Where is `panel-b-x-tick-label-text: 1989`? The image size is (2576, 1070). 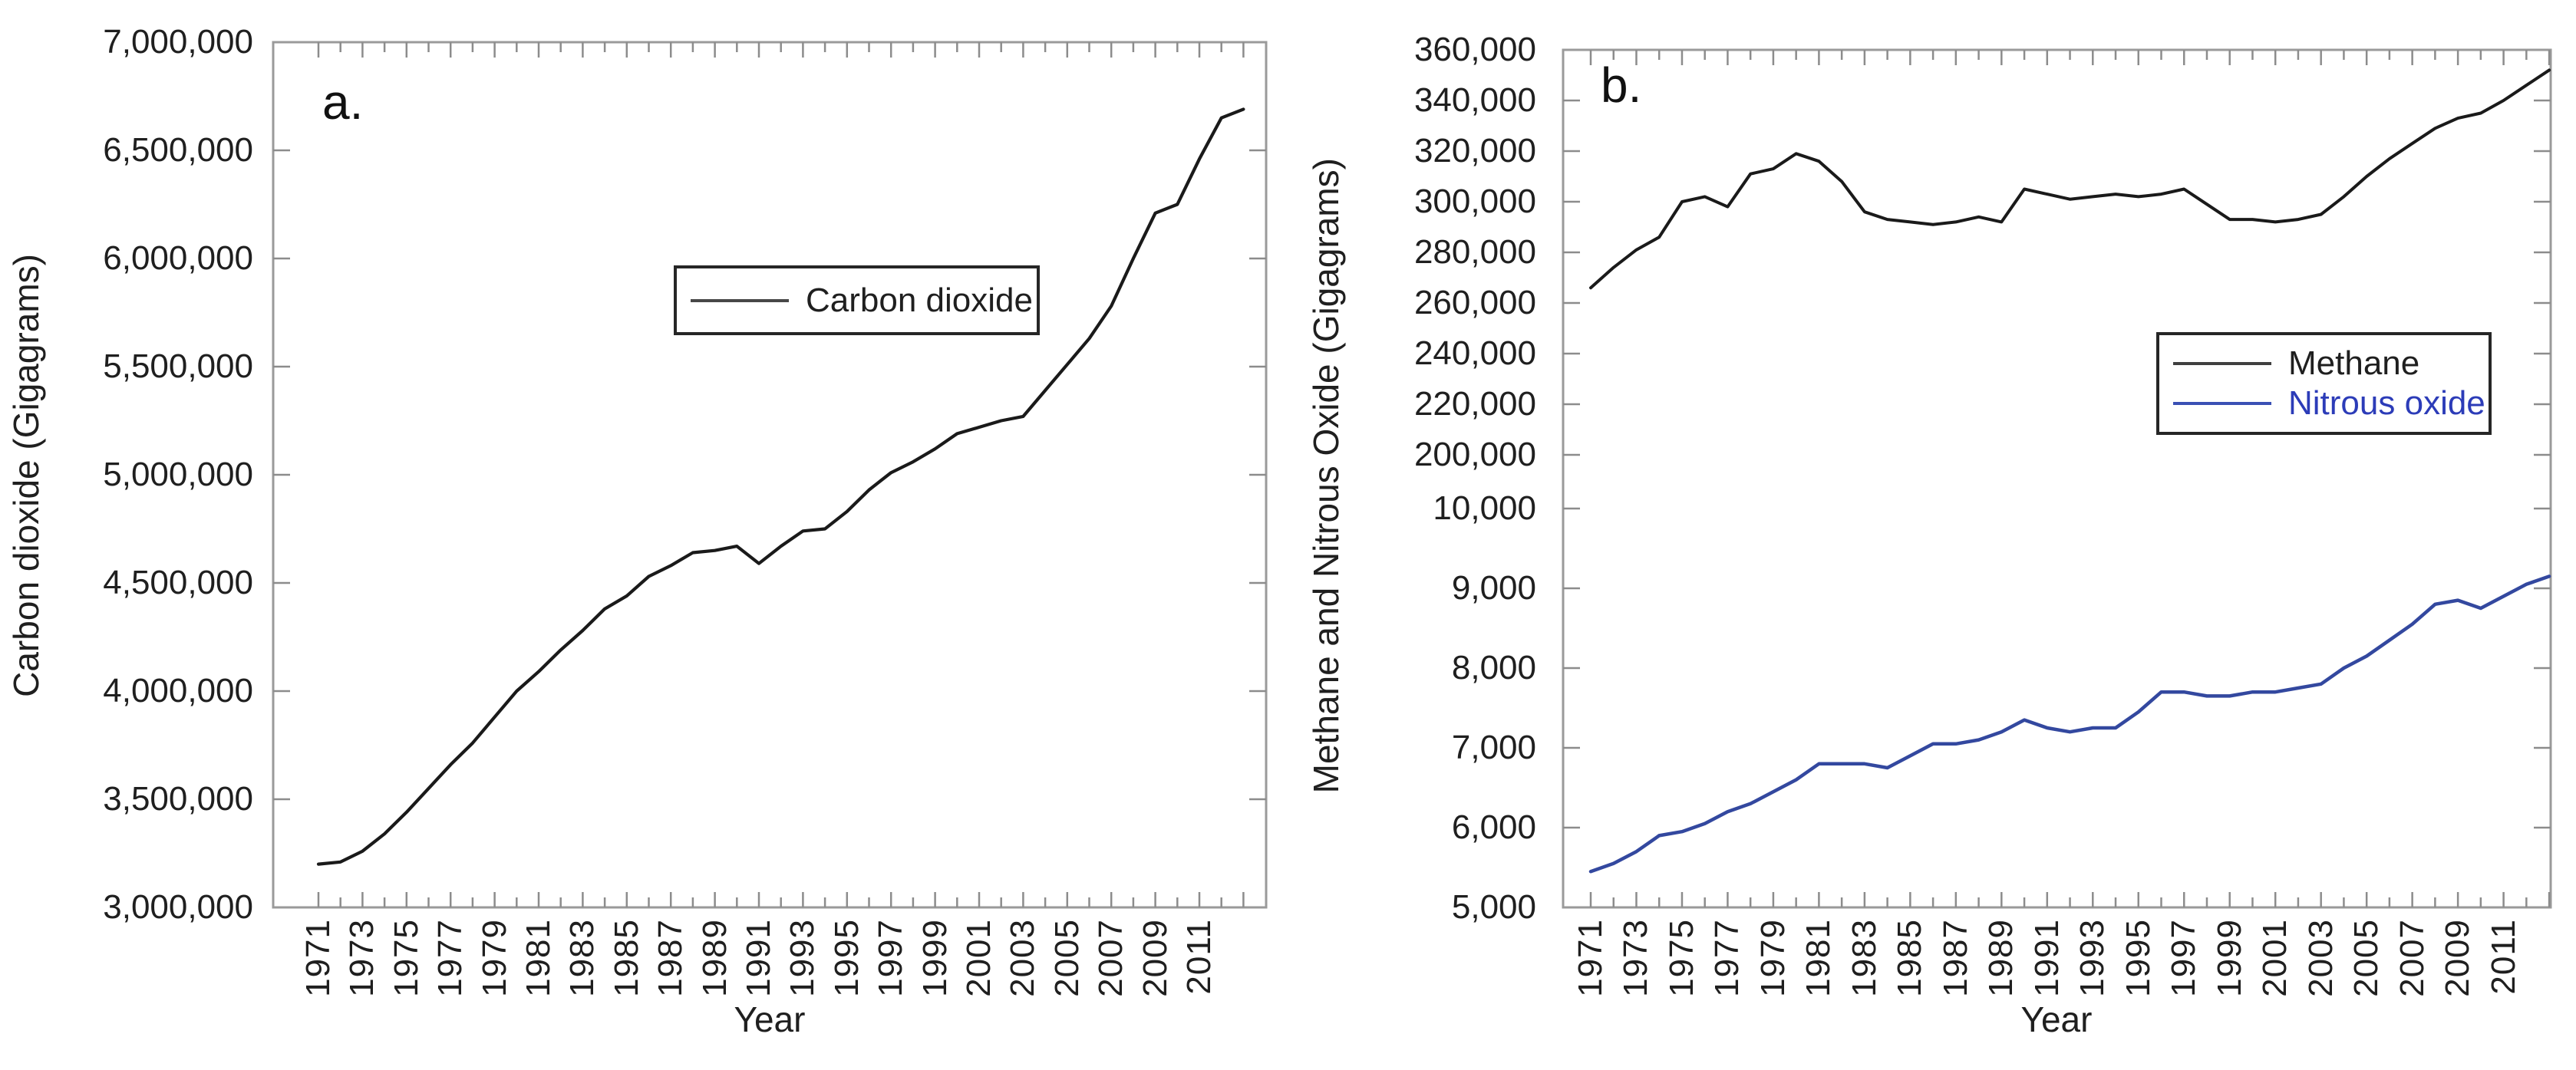 panel-b-x-tick-label-text: 1989 is located at coordinates (2001, 958).